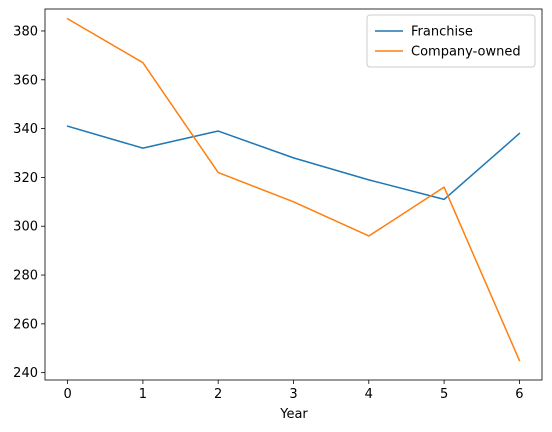  I want to click on x-tick-label: 6, so click(519, 394).